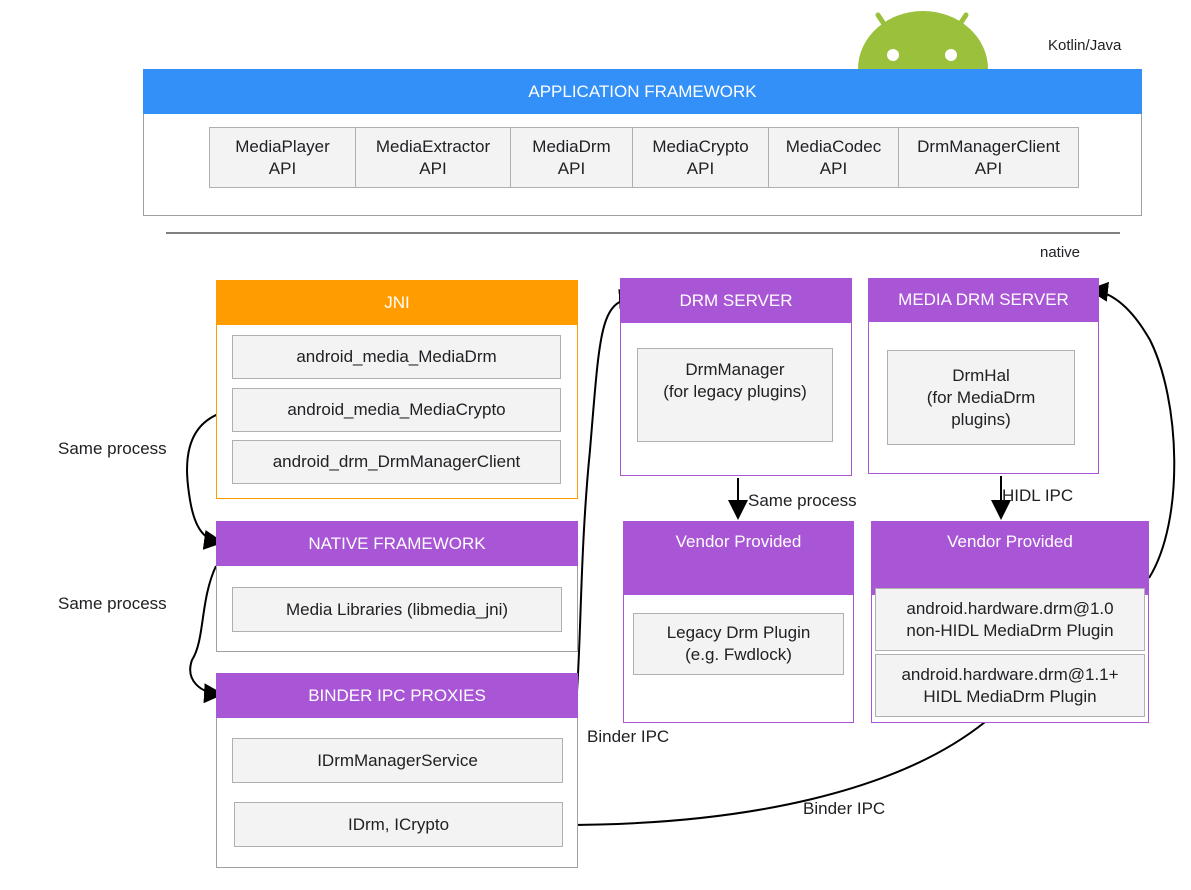  I want to click on native-label: native, so click(1060, 252).